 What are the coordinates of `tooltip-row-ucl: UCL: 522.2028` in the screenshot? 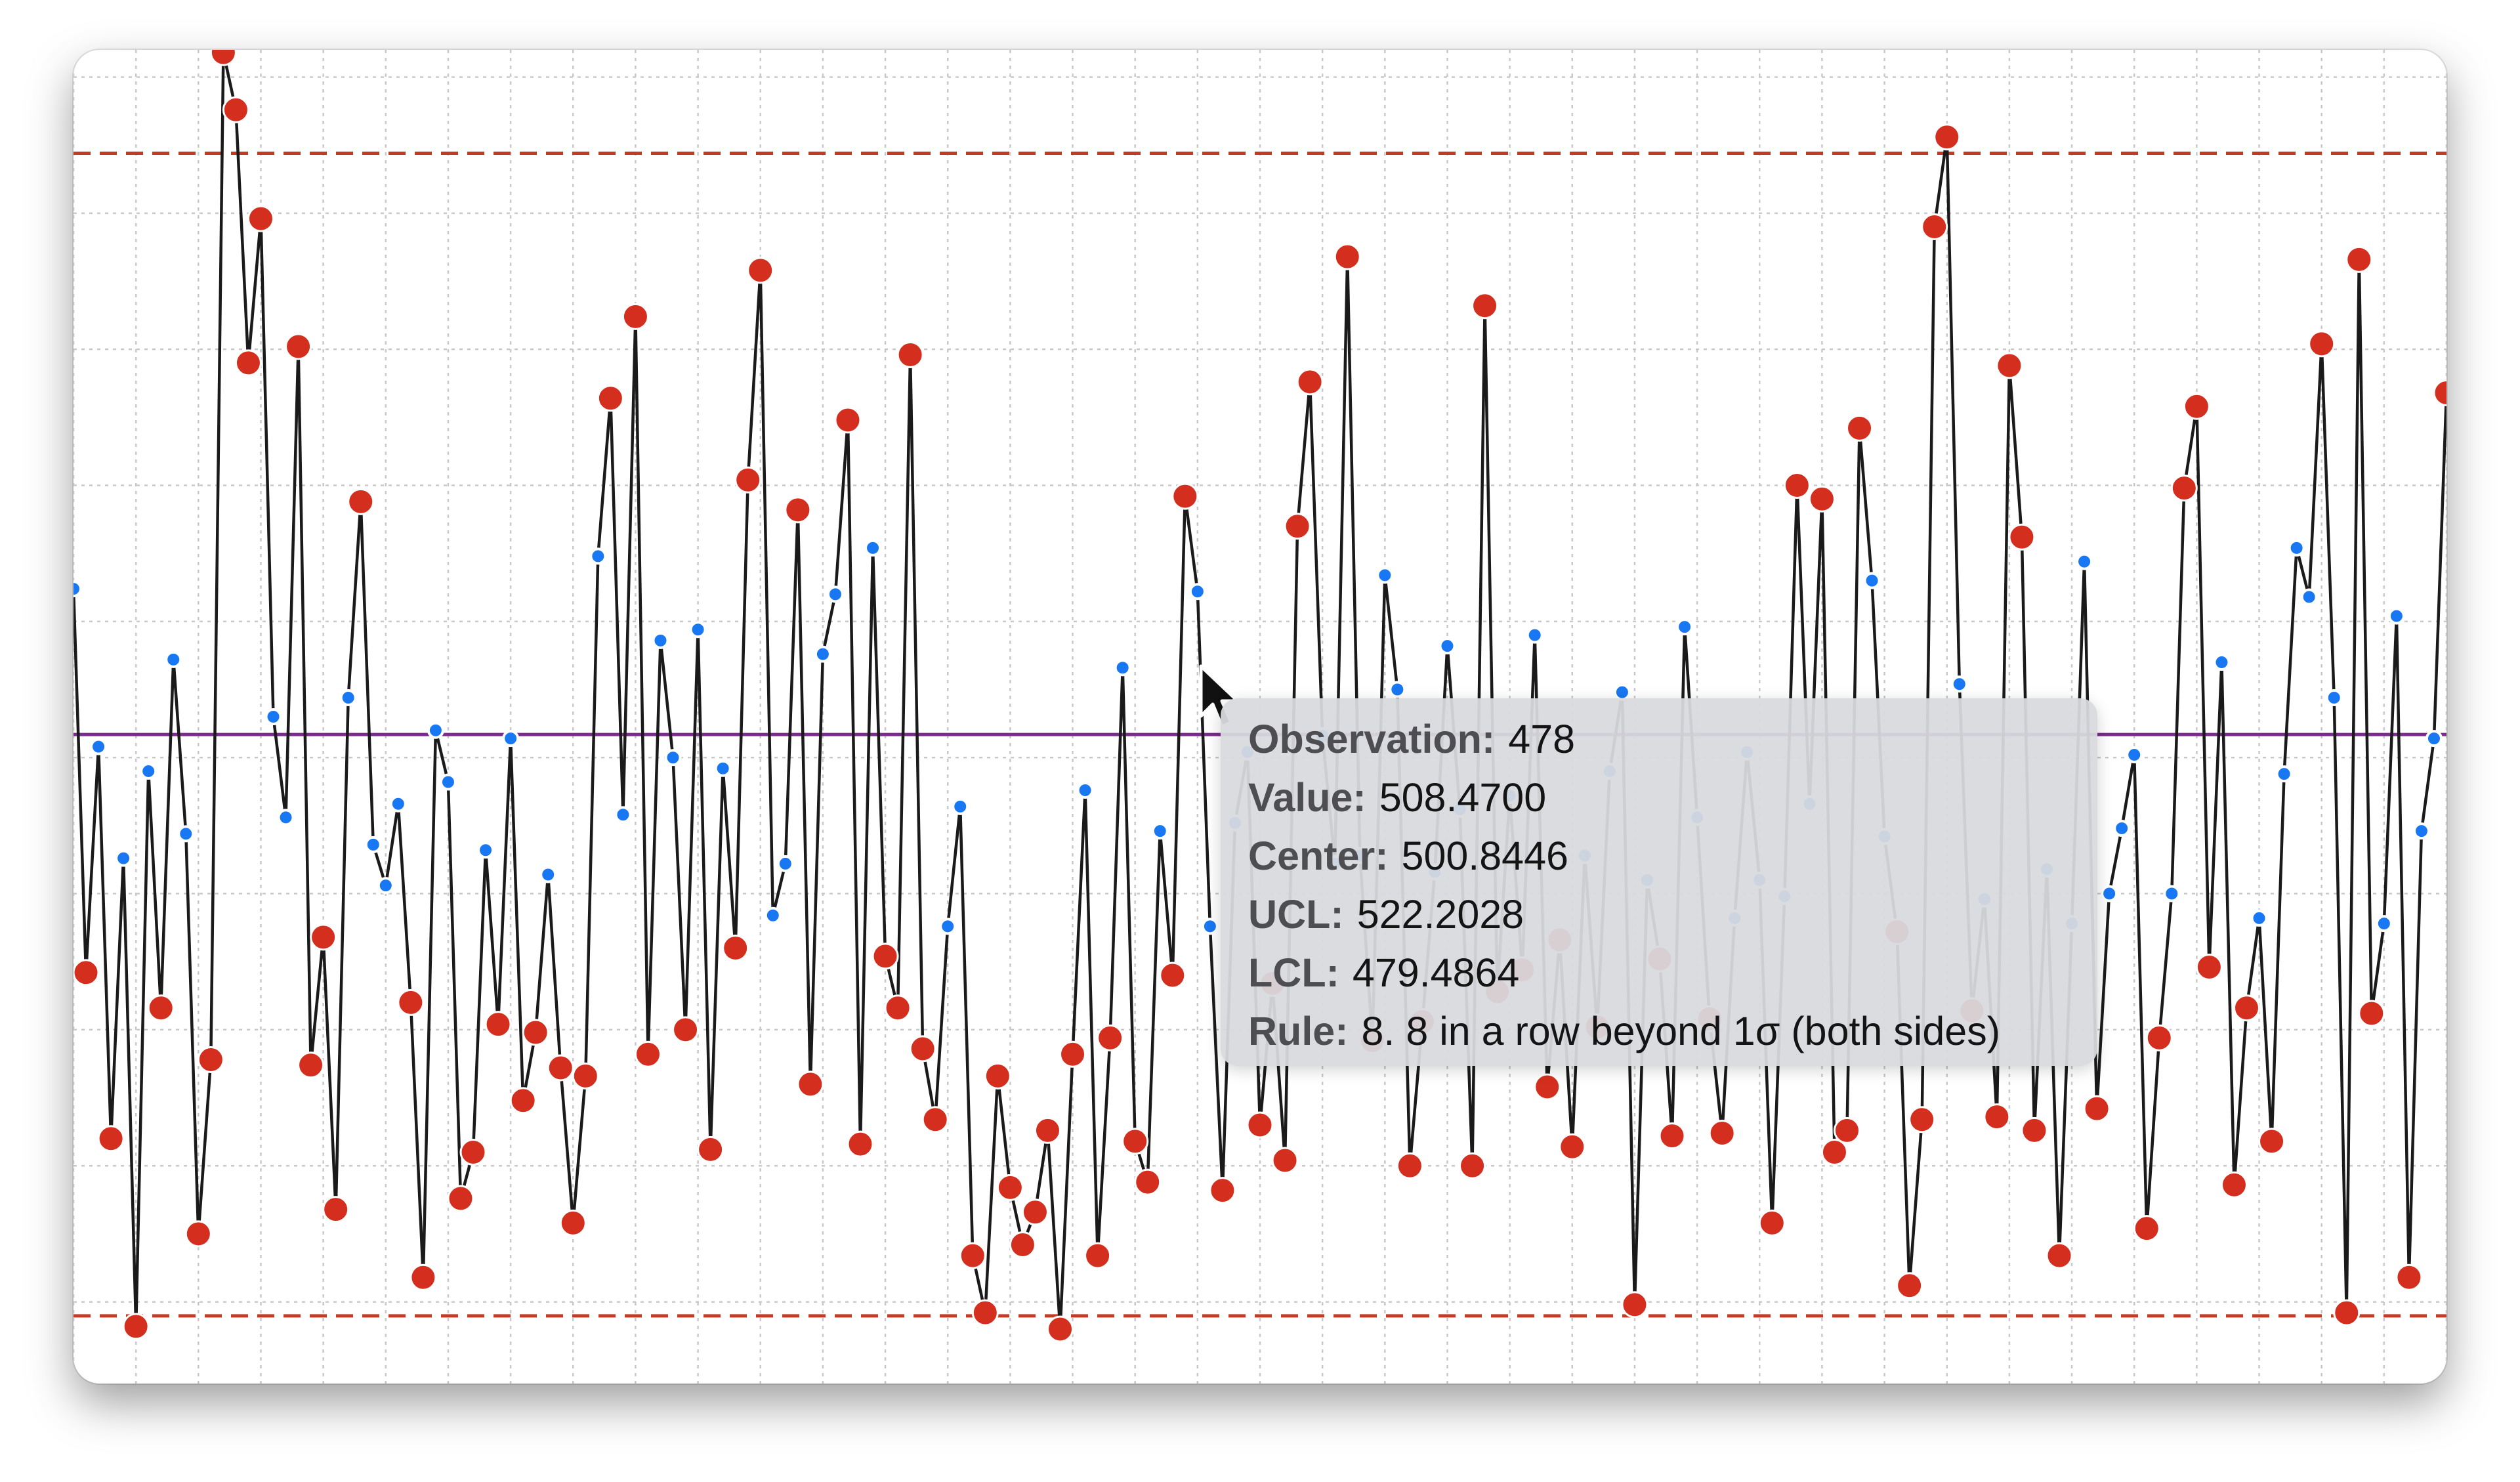 It's located at (1659, 914).